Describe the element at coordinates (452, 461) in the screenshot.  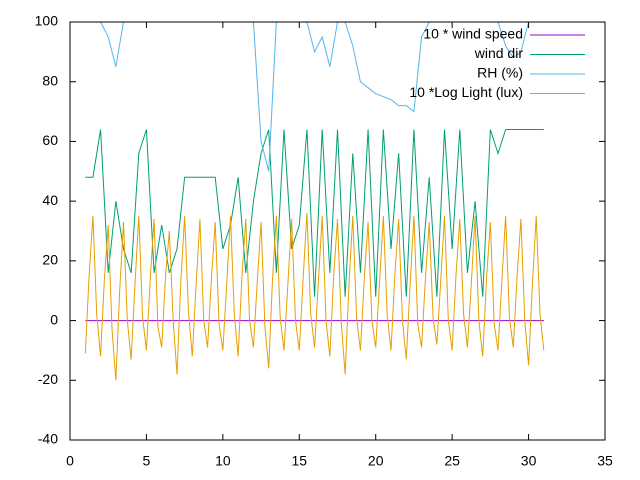
I see `x-tick-label: 25` at that location.